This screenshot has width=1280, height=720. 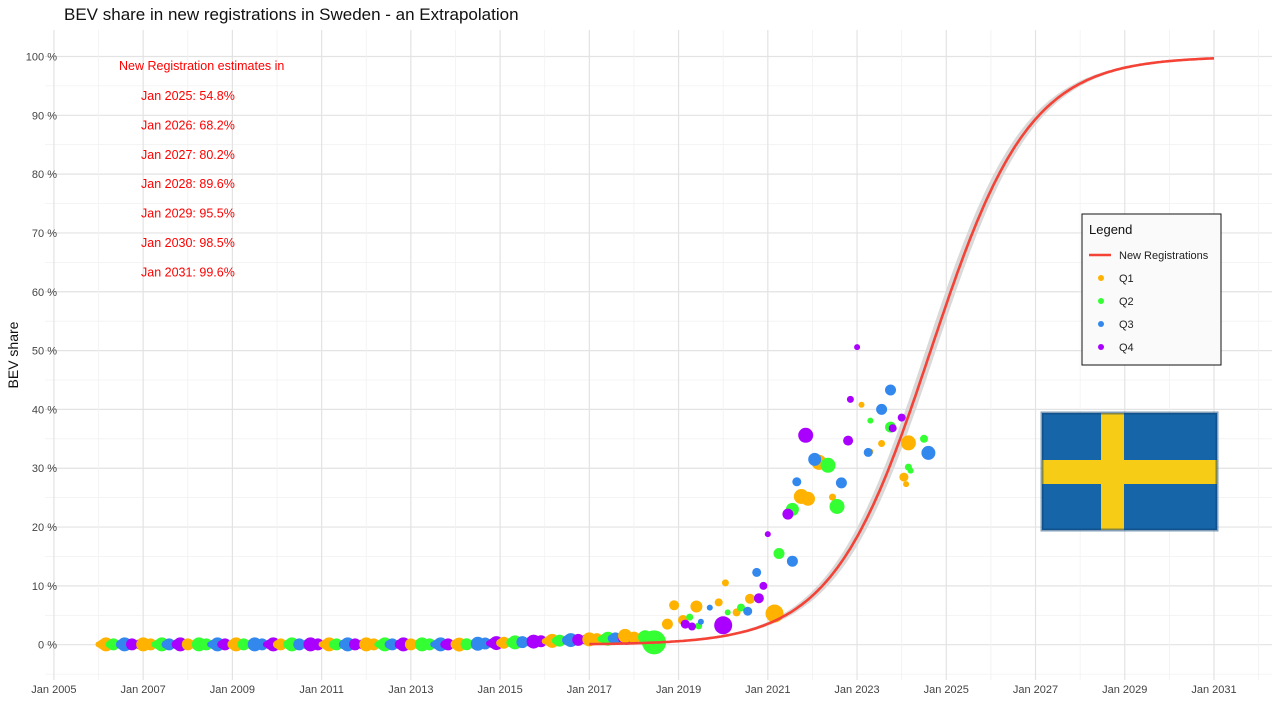 I want to click on legend-label: Q4, so click(x=1126, y=348).